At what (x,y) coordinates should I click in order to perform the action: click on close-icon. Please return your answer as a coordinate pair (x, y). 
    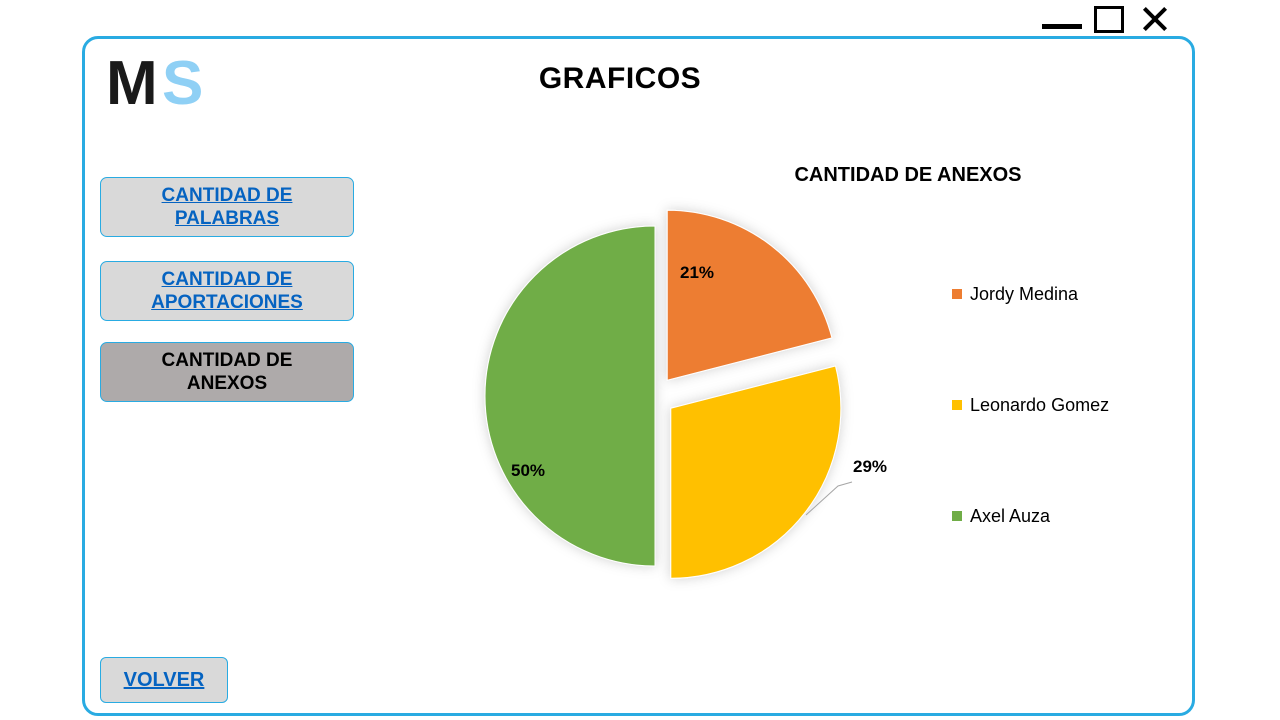
    Looking at the image, I should click on (1155, 19).